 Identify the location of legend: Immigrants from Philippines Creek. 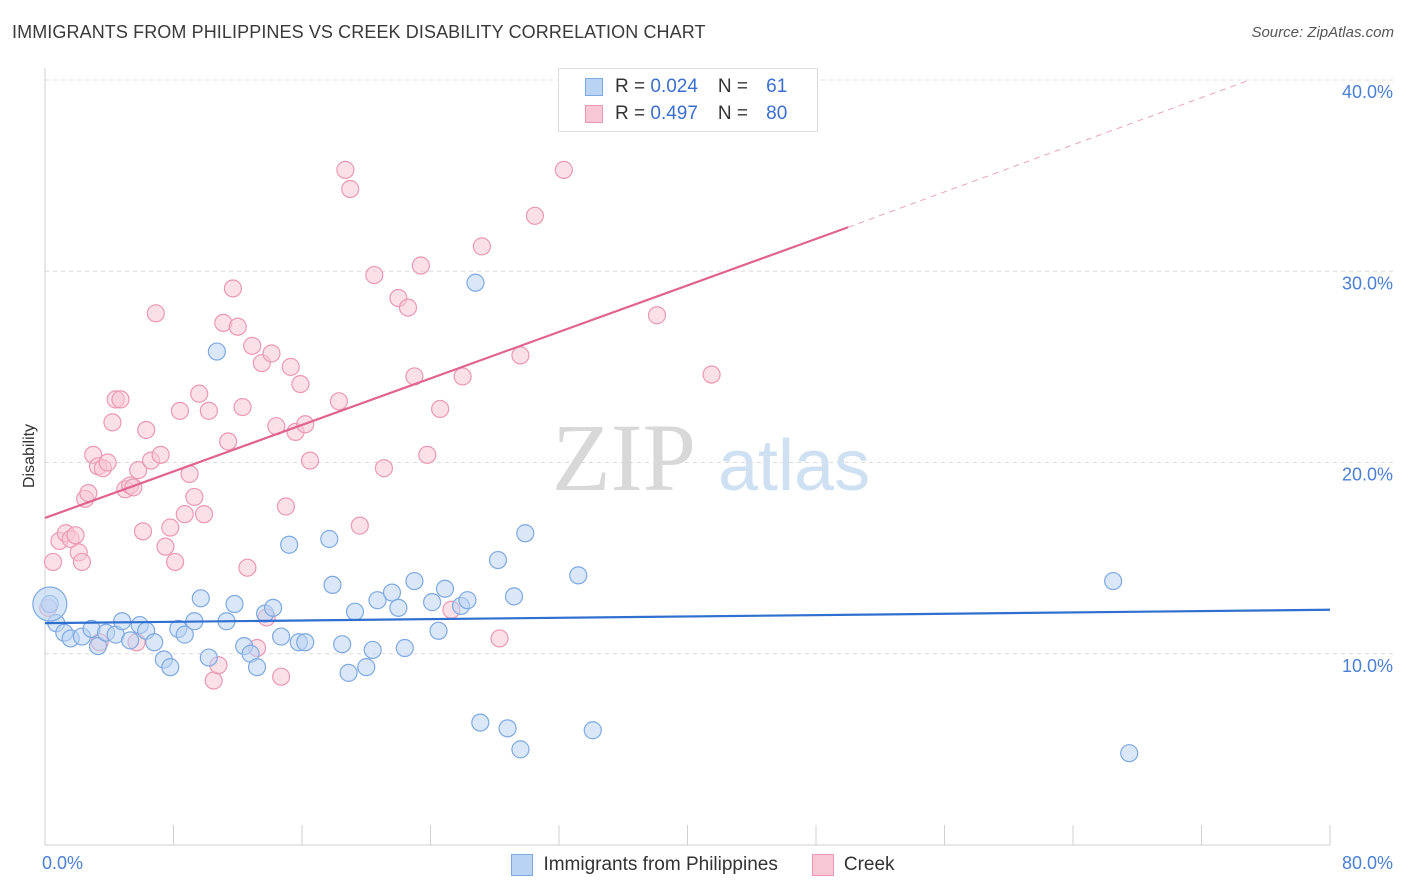
(703, 865).